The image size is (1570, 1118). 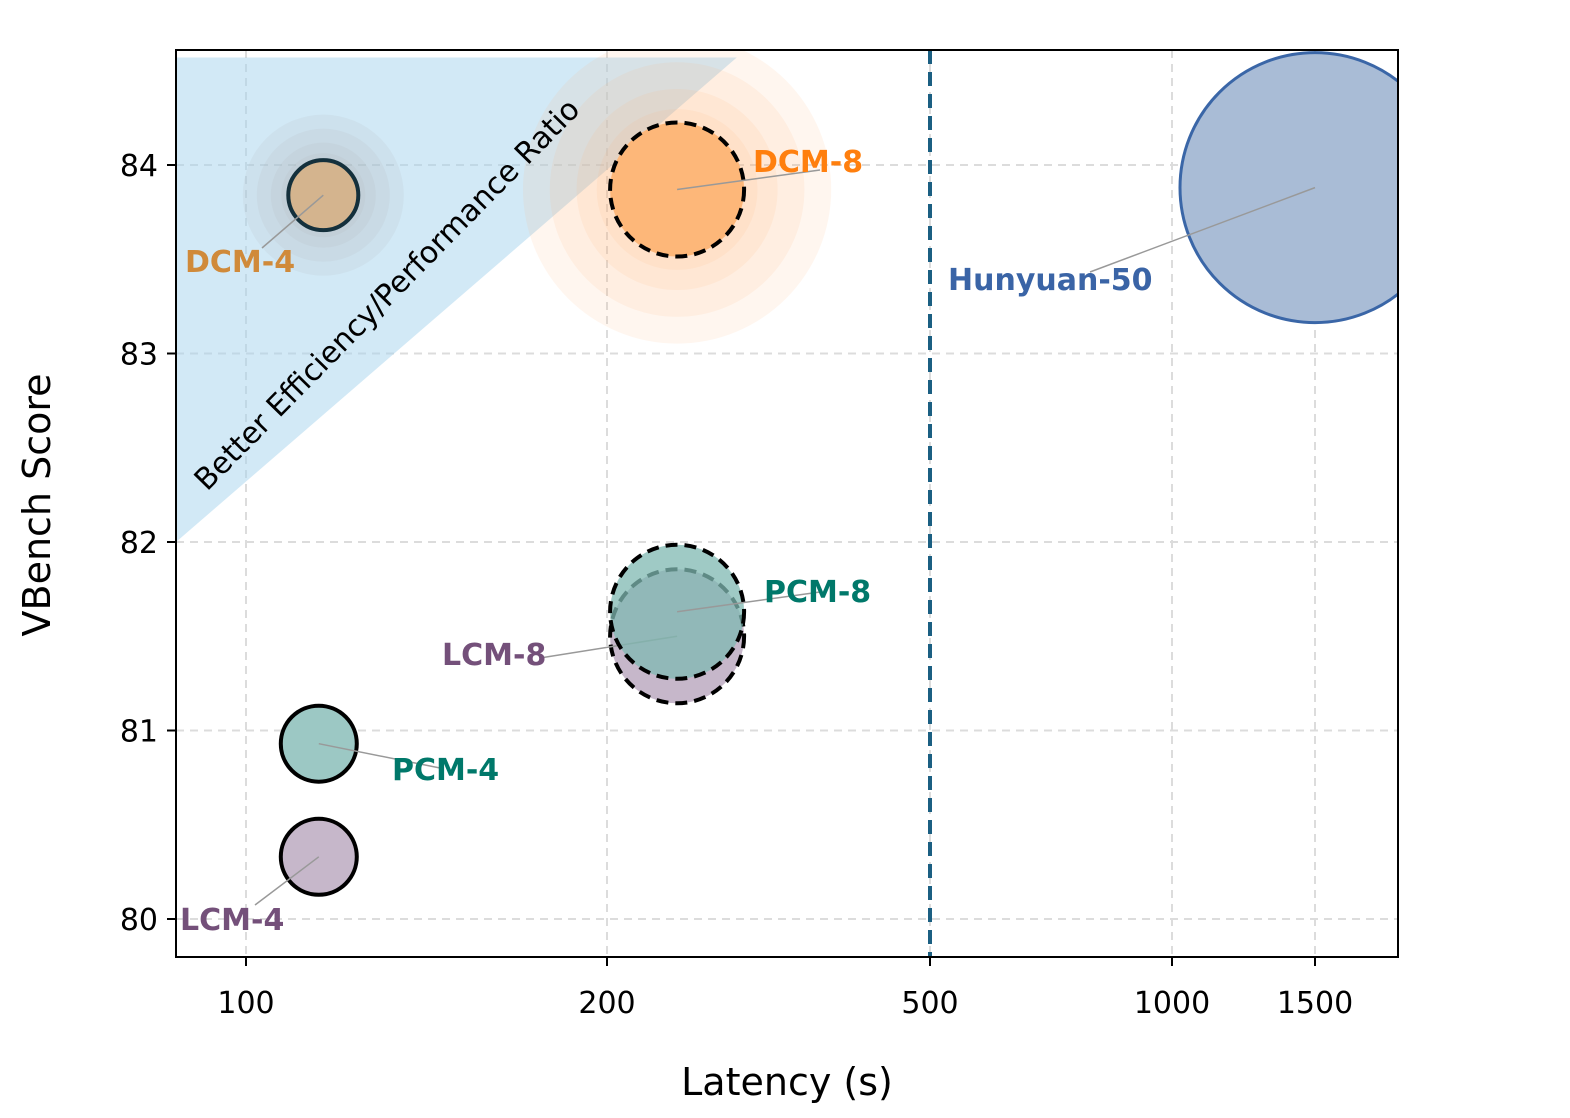 What do you see at coordinates (139, 920) in the screenshot?
I see `y-tick-label: 80` at bounding box center [139, 920].